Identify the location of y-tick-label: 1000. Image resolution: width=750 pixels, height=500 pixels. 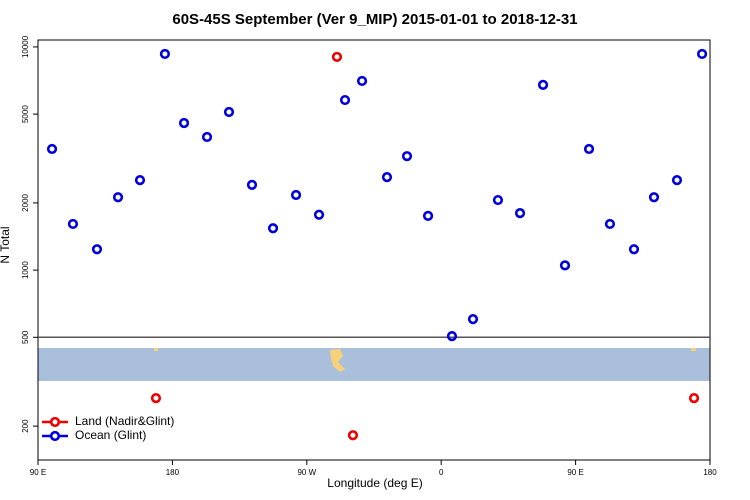
(25, 270).